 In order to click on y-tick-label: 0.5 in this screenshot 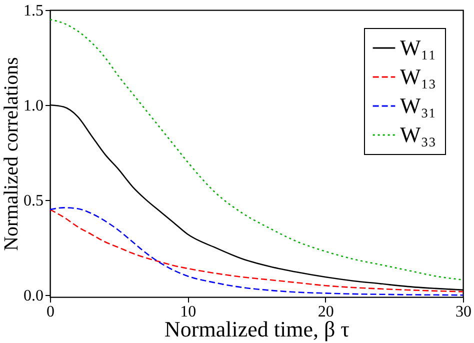, I will do `click(34, 201)`.